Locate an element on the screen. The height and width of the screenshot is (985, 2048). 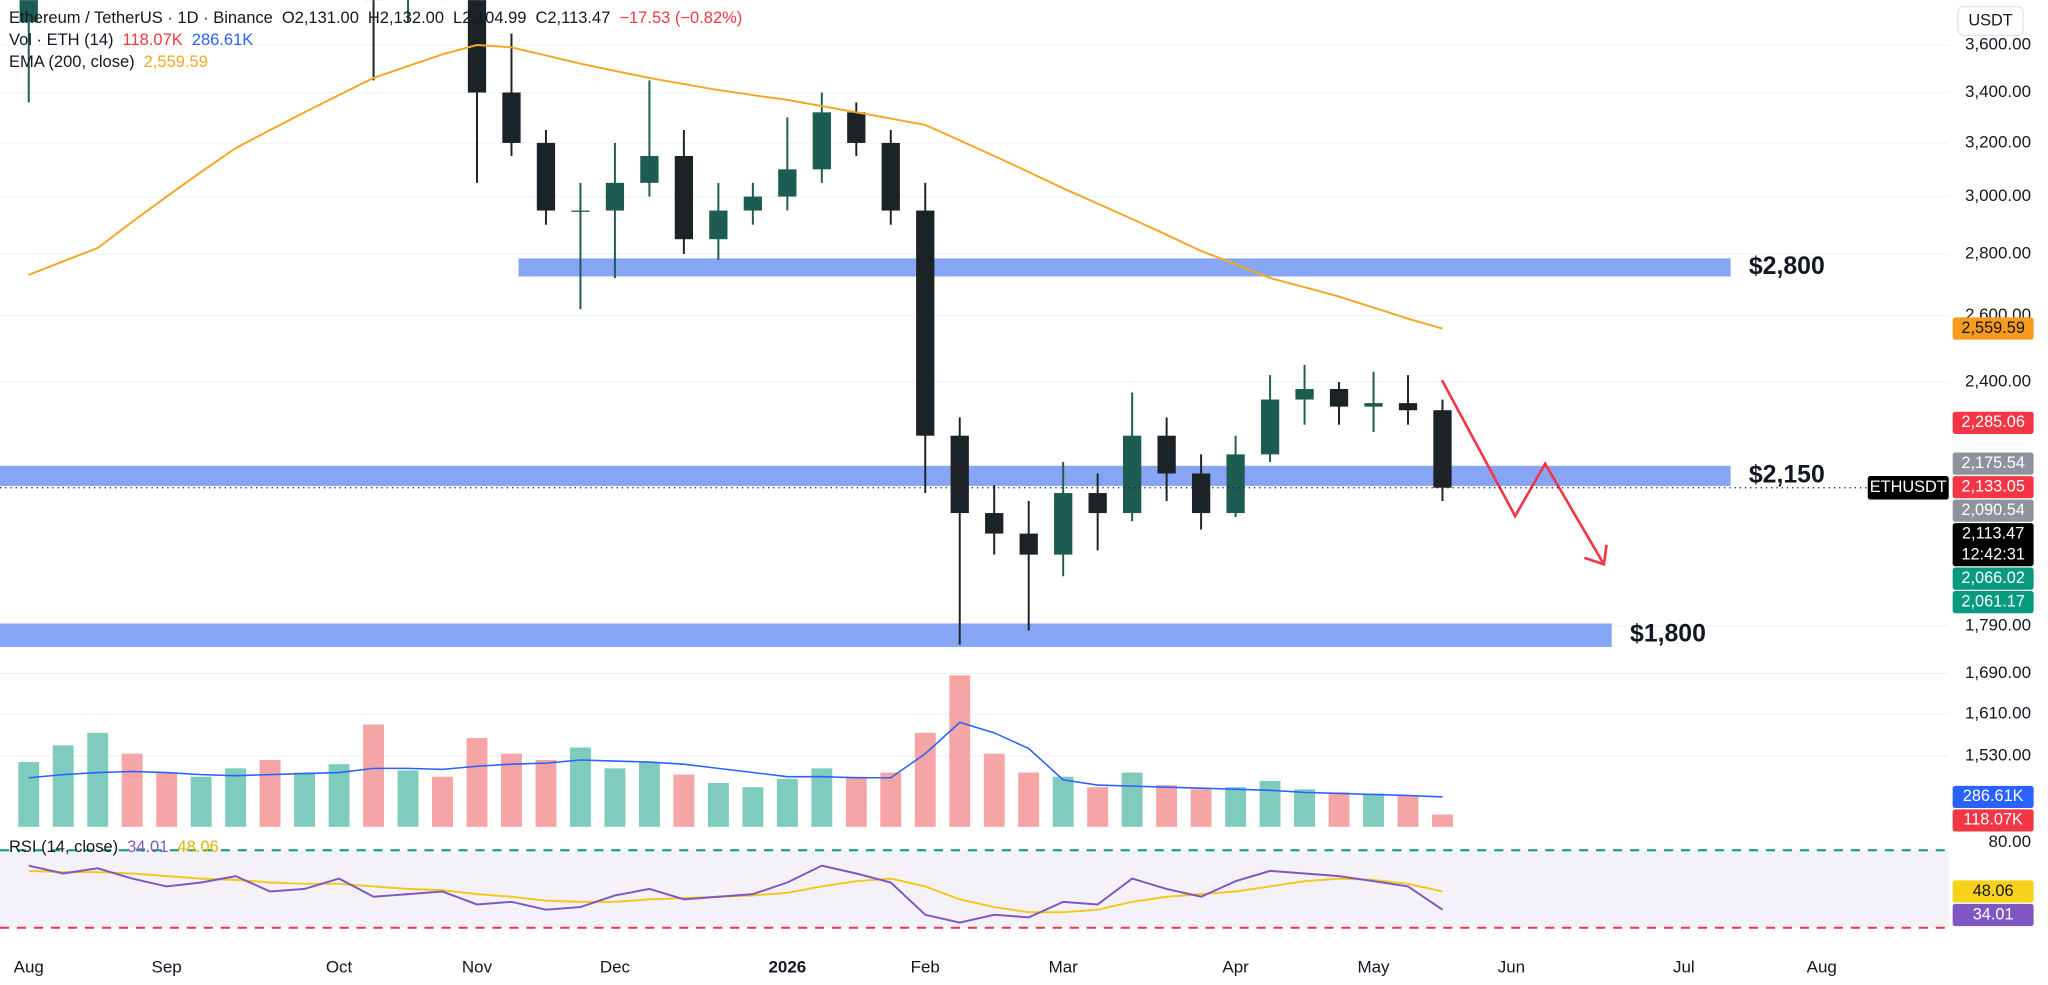
y-tick-label: 3,400.00 is located at coordinates (1998, 91).